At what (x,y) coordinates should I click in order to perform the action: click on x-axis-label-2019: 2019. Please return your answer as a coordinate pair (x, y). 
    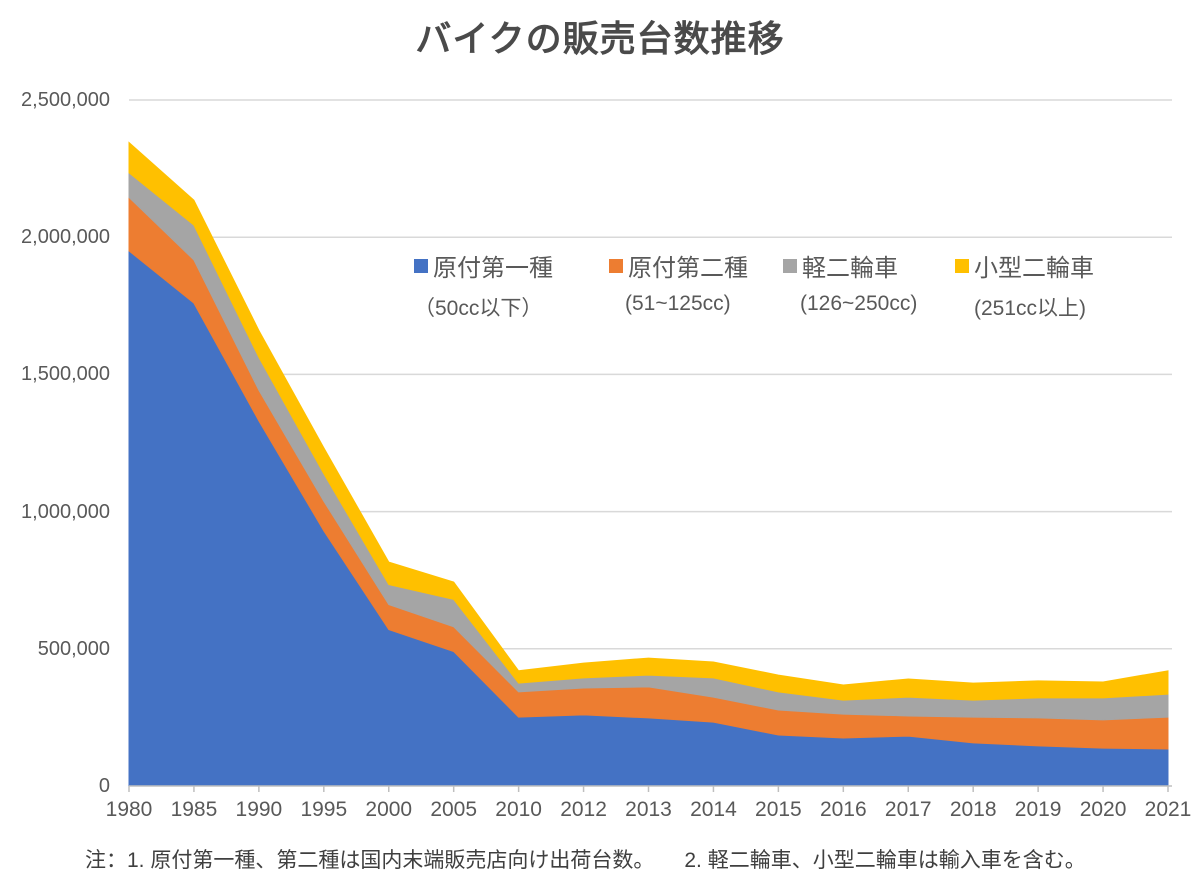
    Looking at the image, I should click on (1038, 809).